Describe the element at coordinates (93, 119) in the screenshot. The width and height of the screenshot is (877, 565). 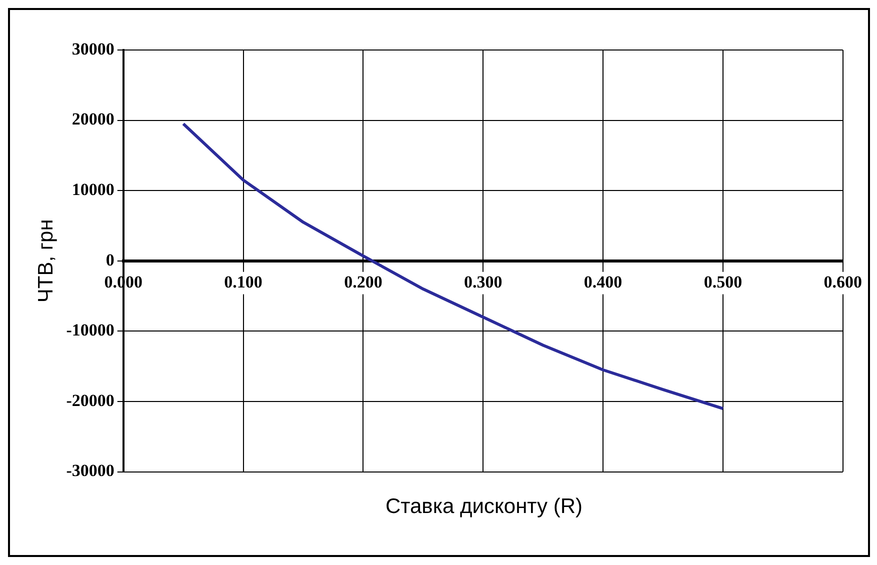
I see `y-tick-label: 20000` at that location.